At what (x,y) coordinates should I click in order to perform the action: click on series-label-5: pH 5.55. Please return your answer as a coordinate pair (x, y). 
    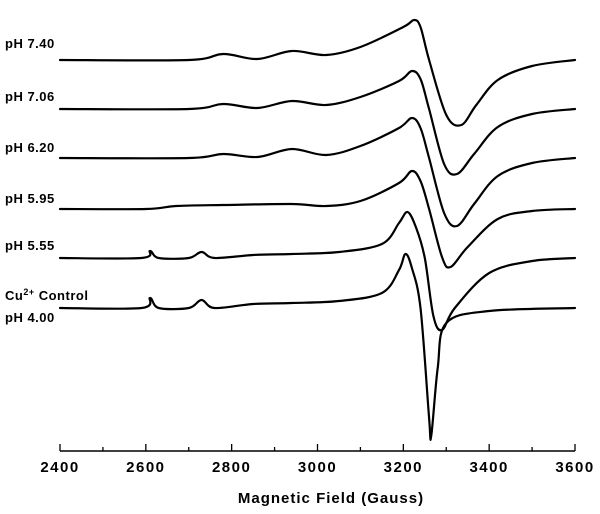
    Looking at the image, I should click on (30, 245).